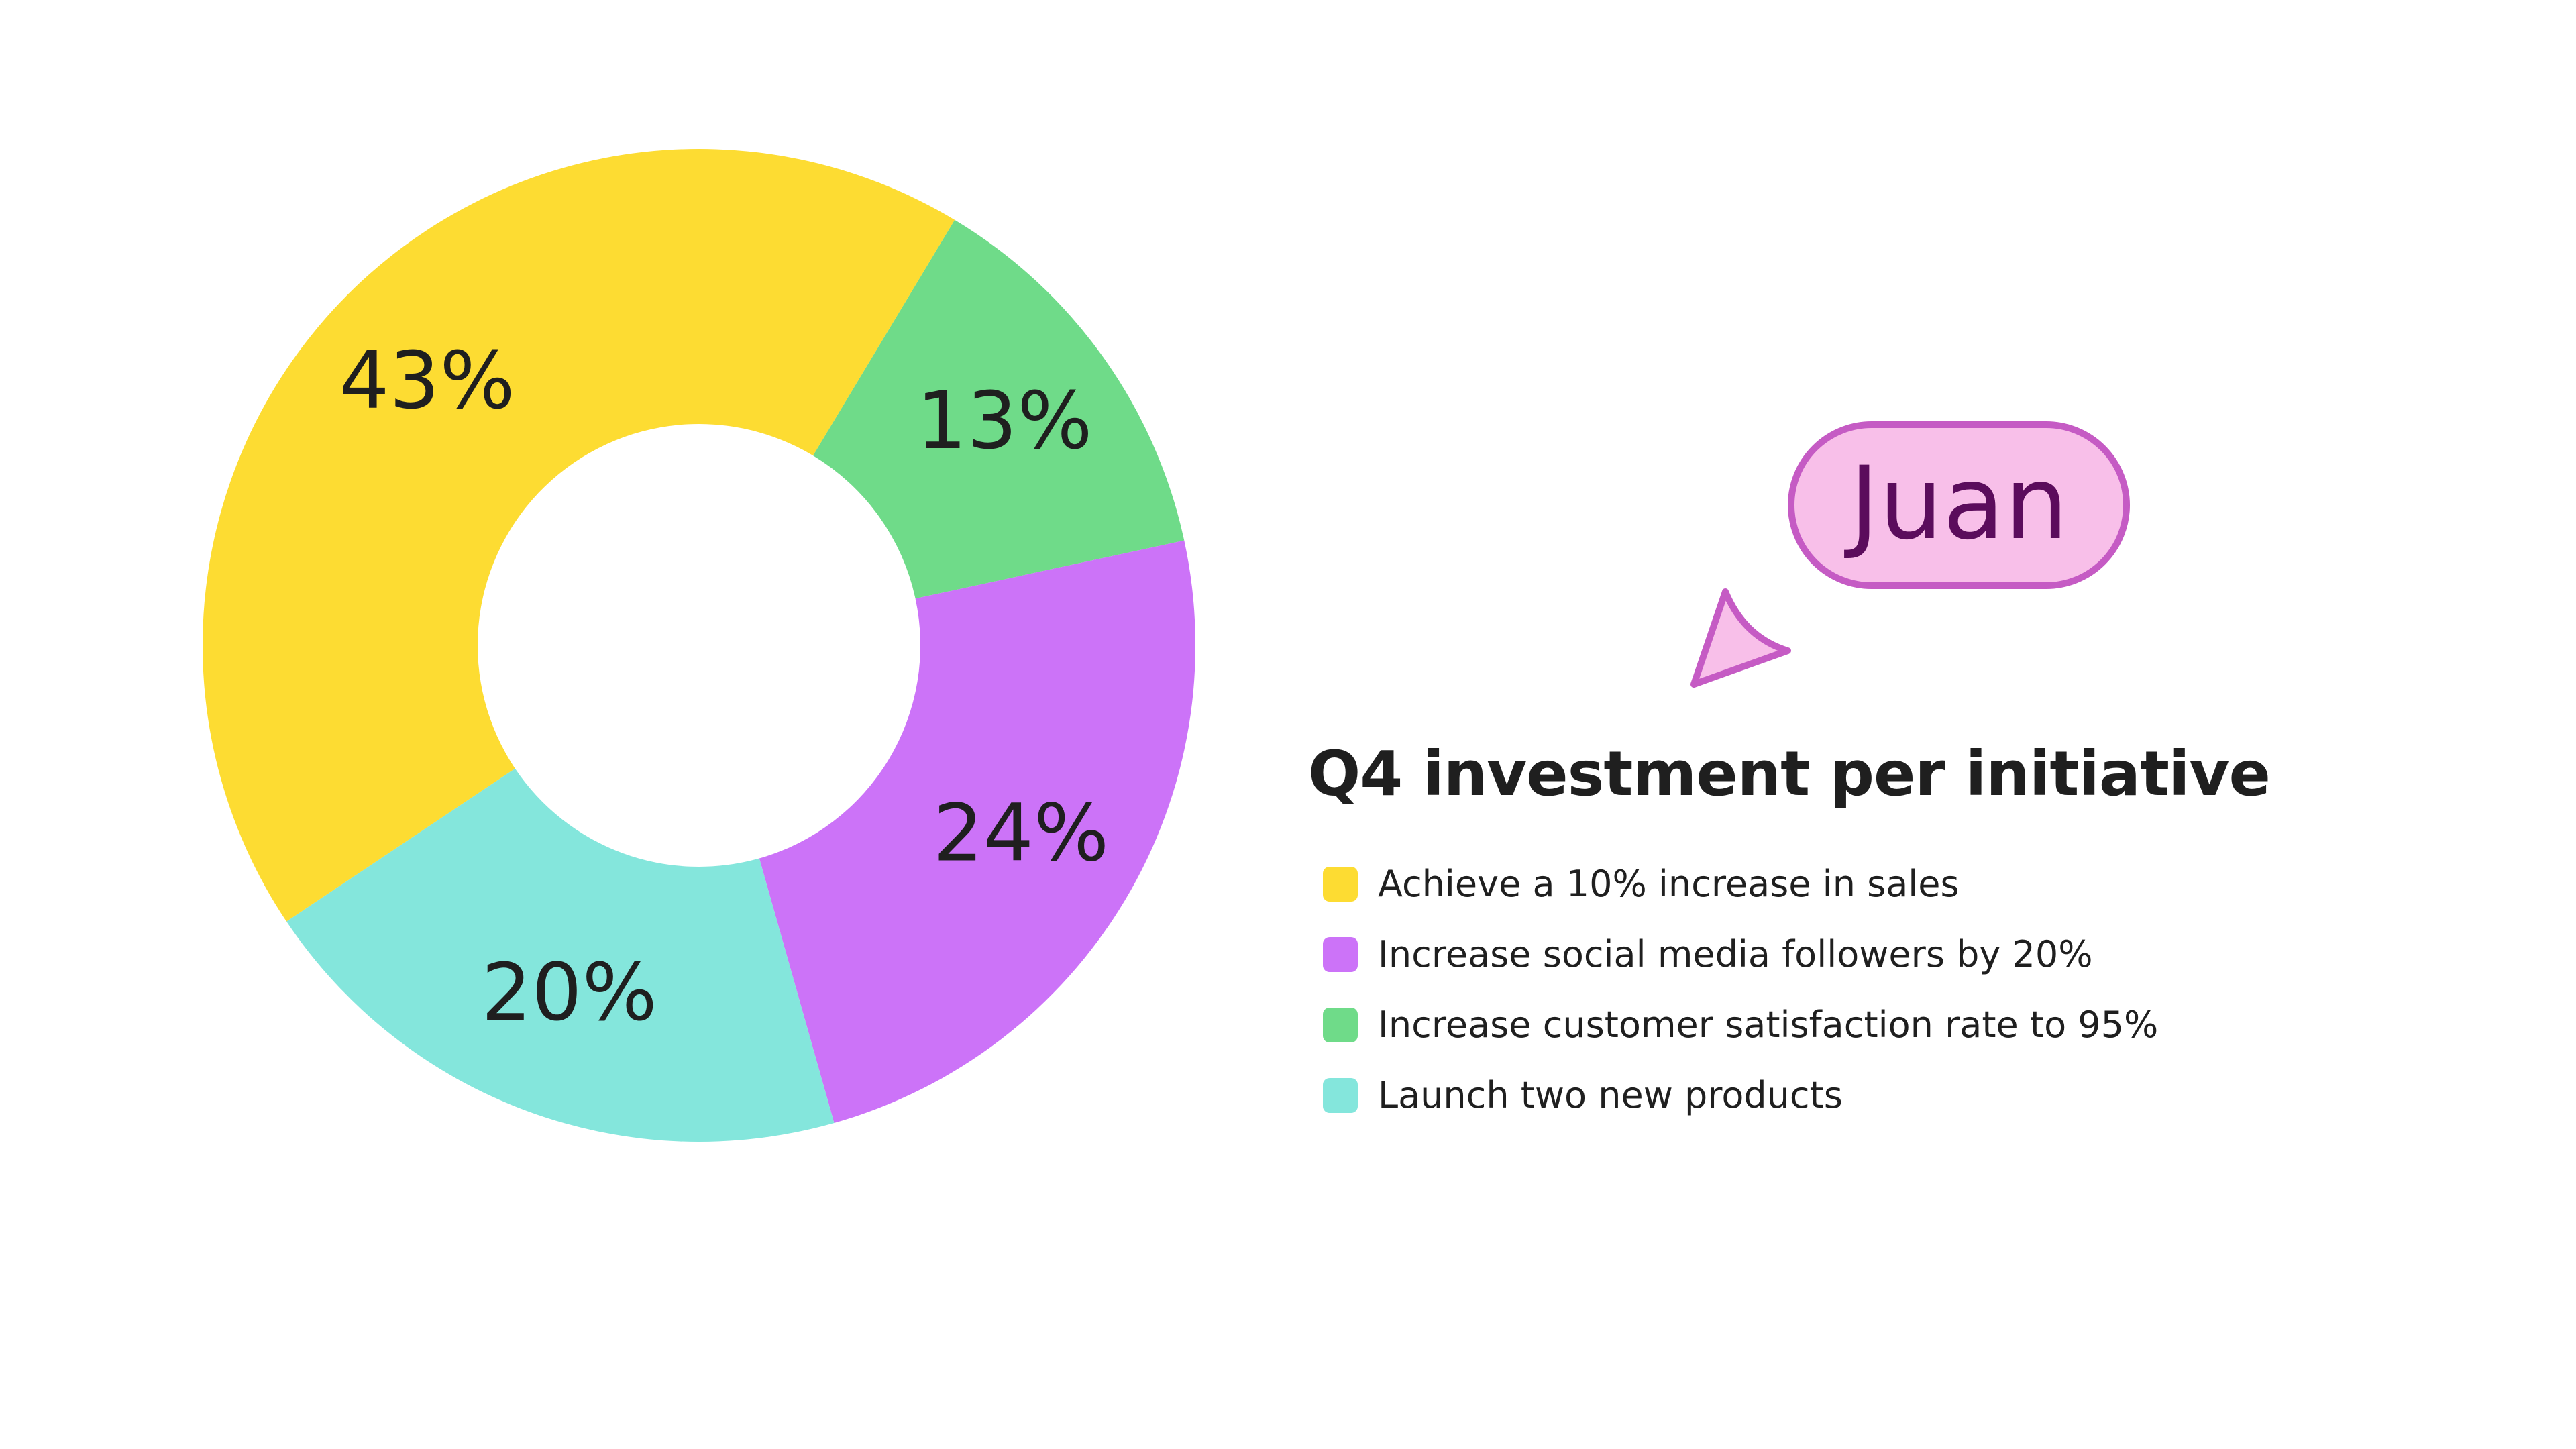 Image resolution: width=2576 pixels, height=1449 pixels. I want to click on cursor-arrow-icon, so click(1740, 638).